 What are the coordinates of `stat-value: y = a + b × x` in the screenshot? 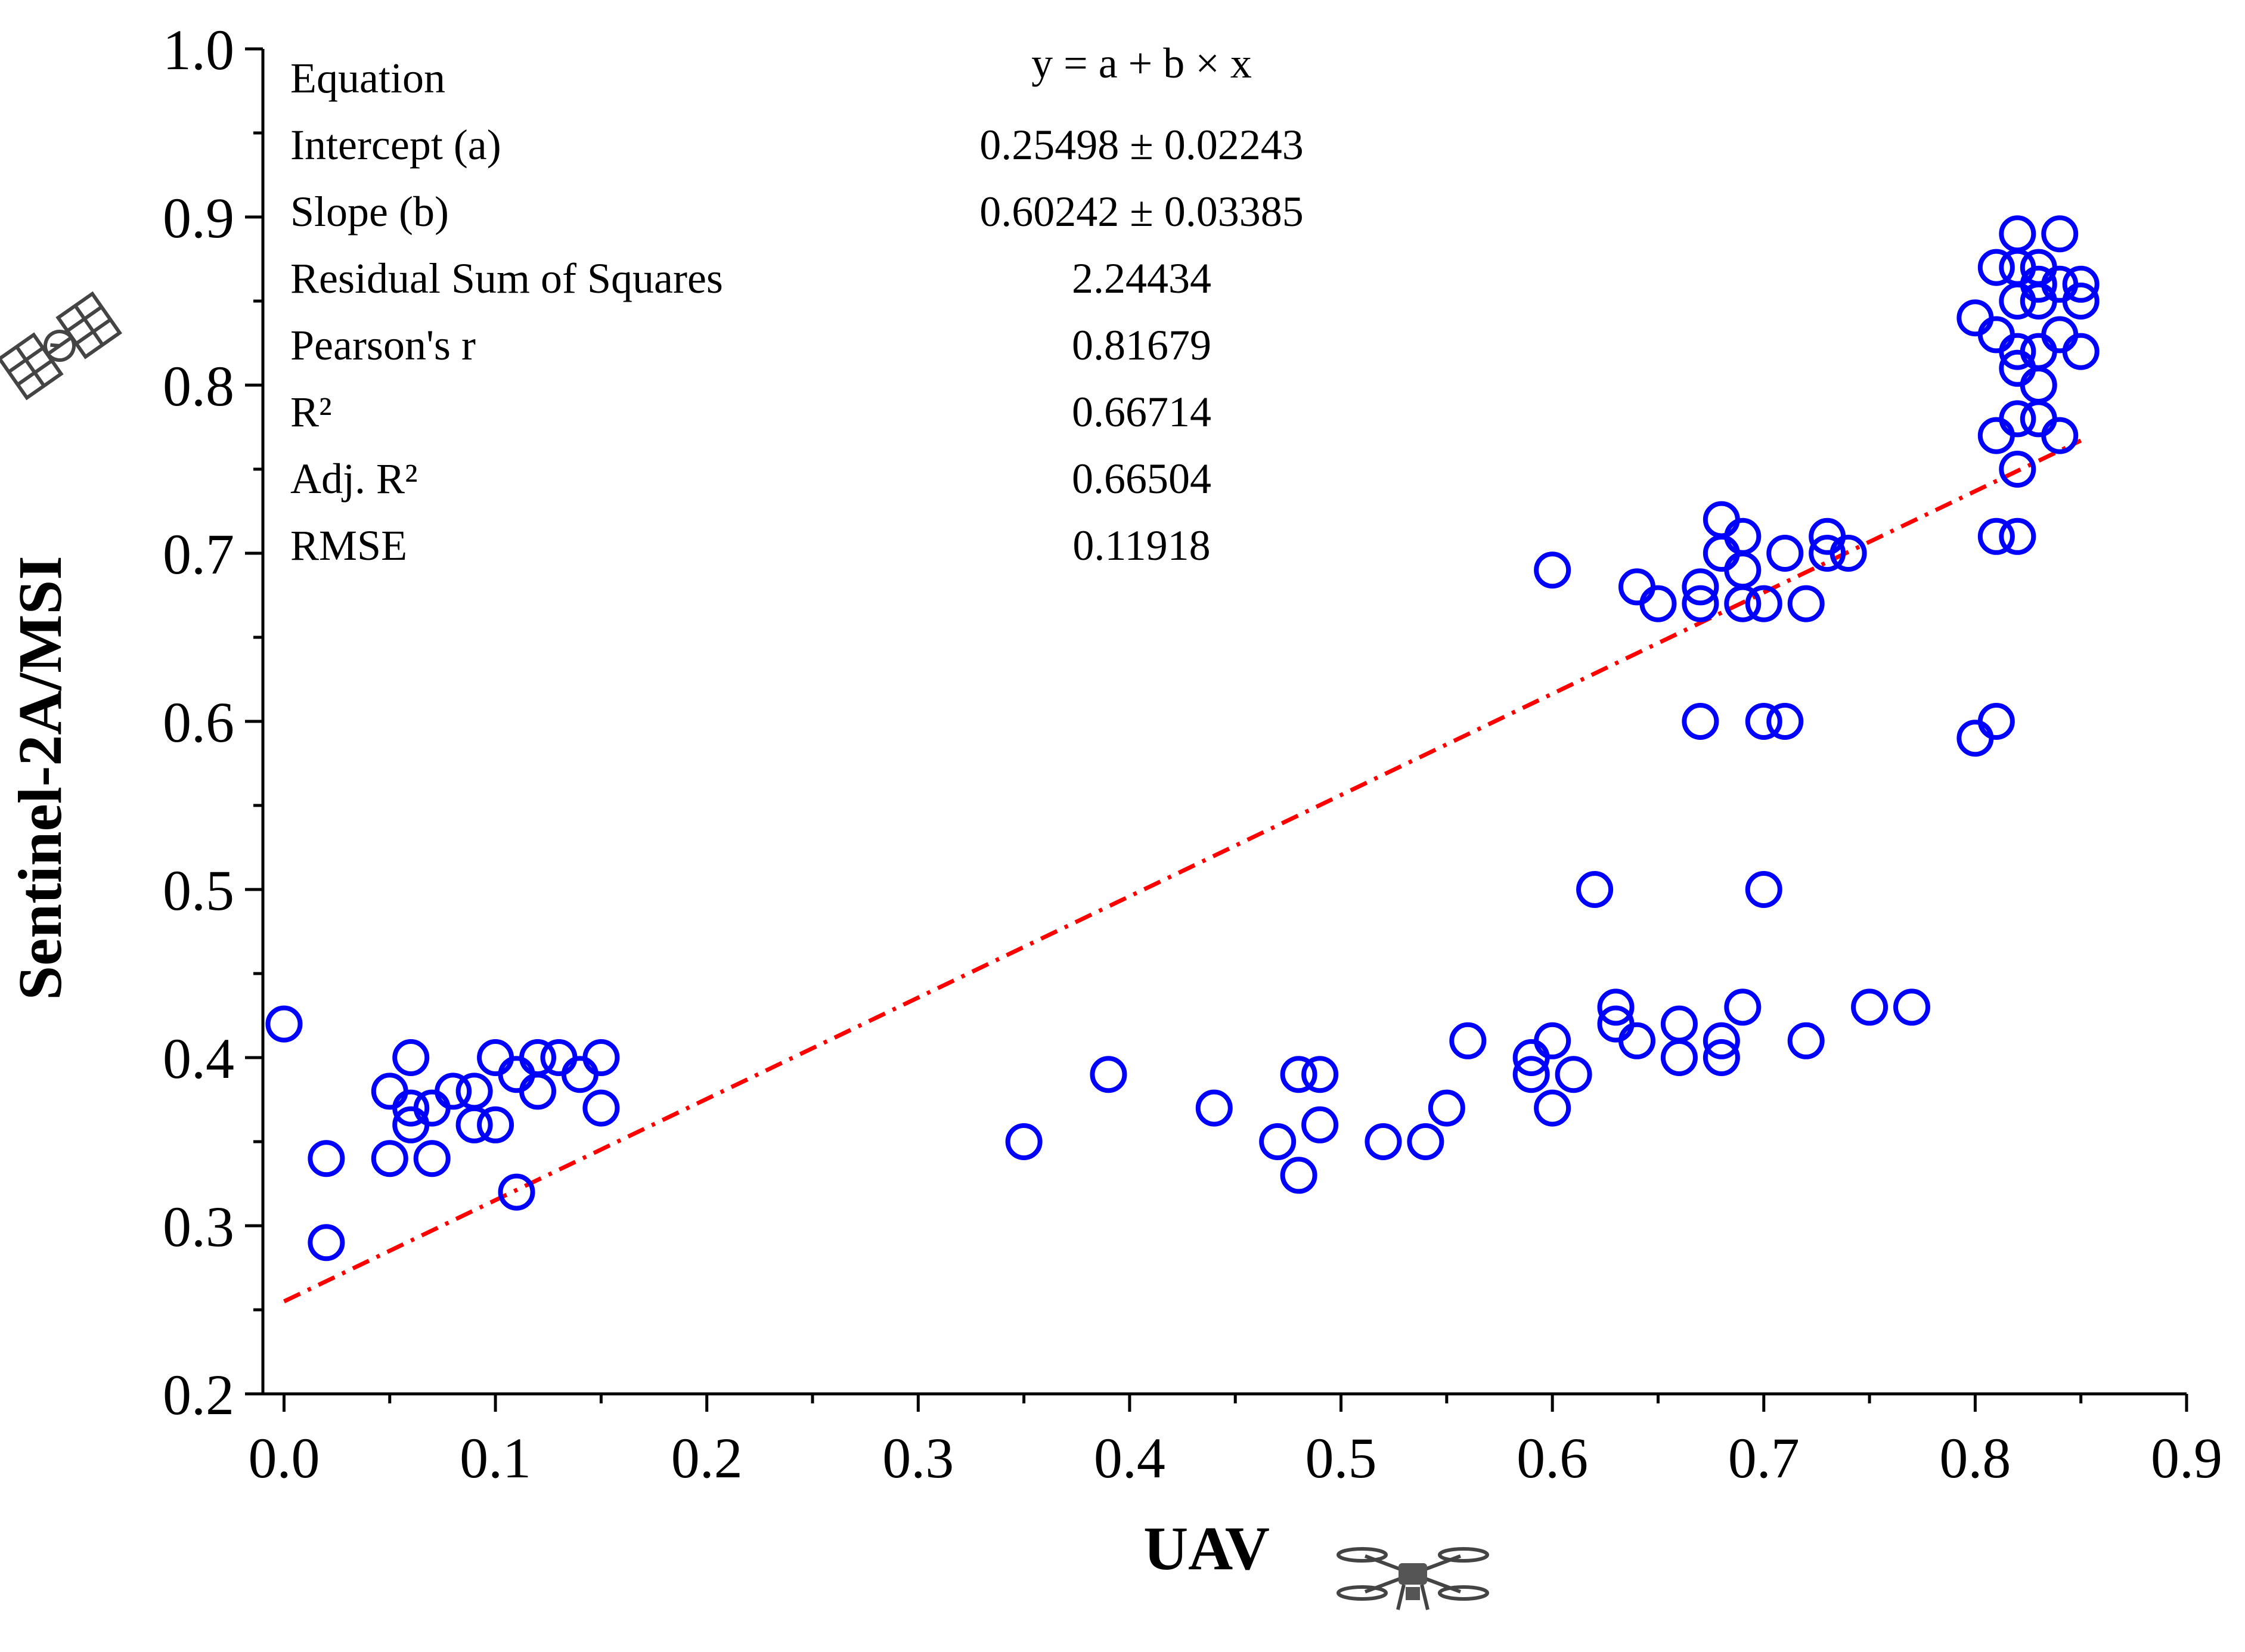 It's located at (1141, 63).